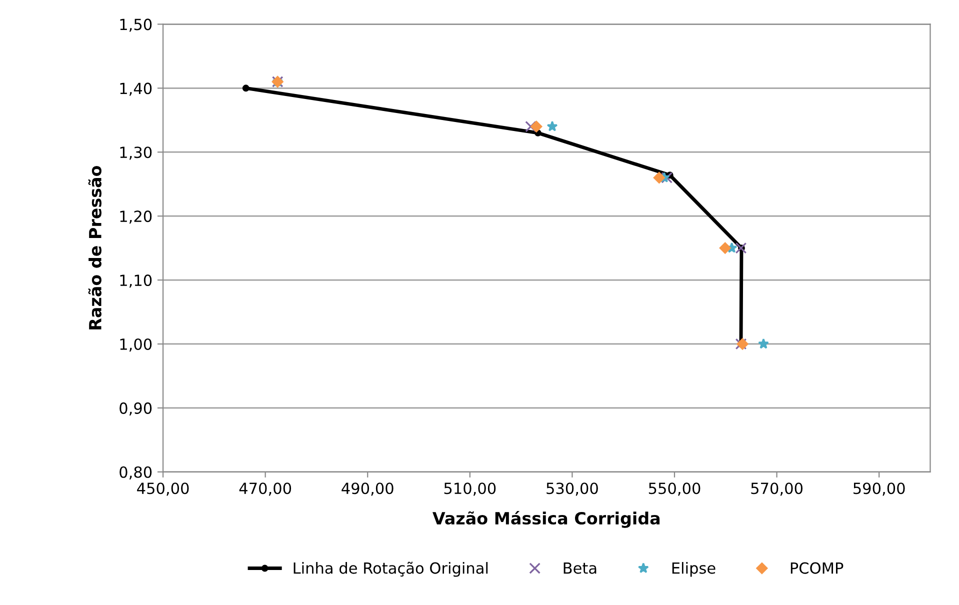  I want to click on x-tick-label: 570,00, so click(777, 489).